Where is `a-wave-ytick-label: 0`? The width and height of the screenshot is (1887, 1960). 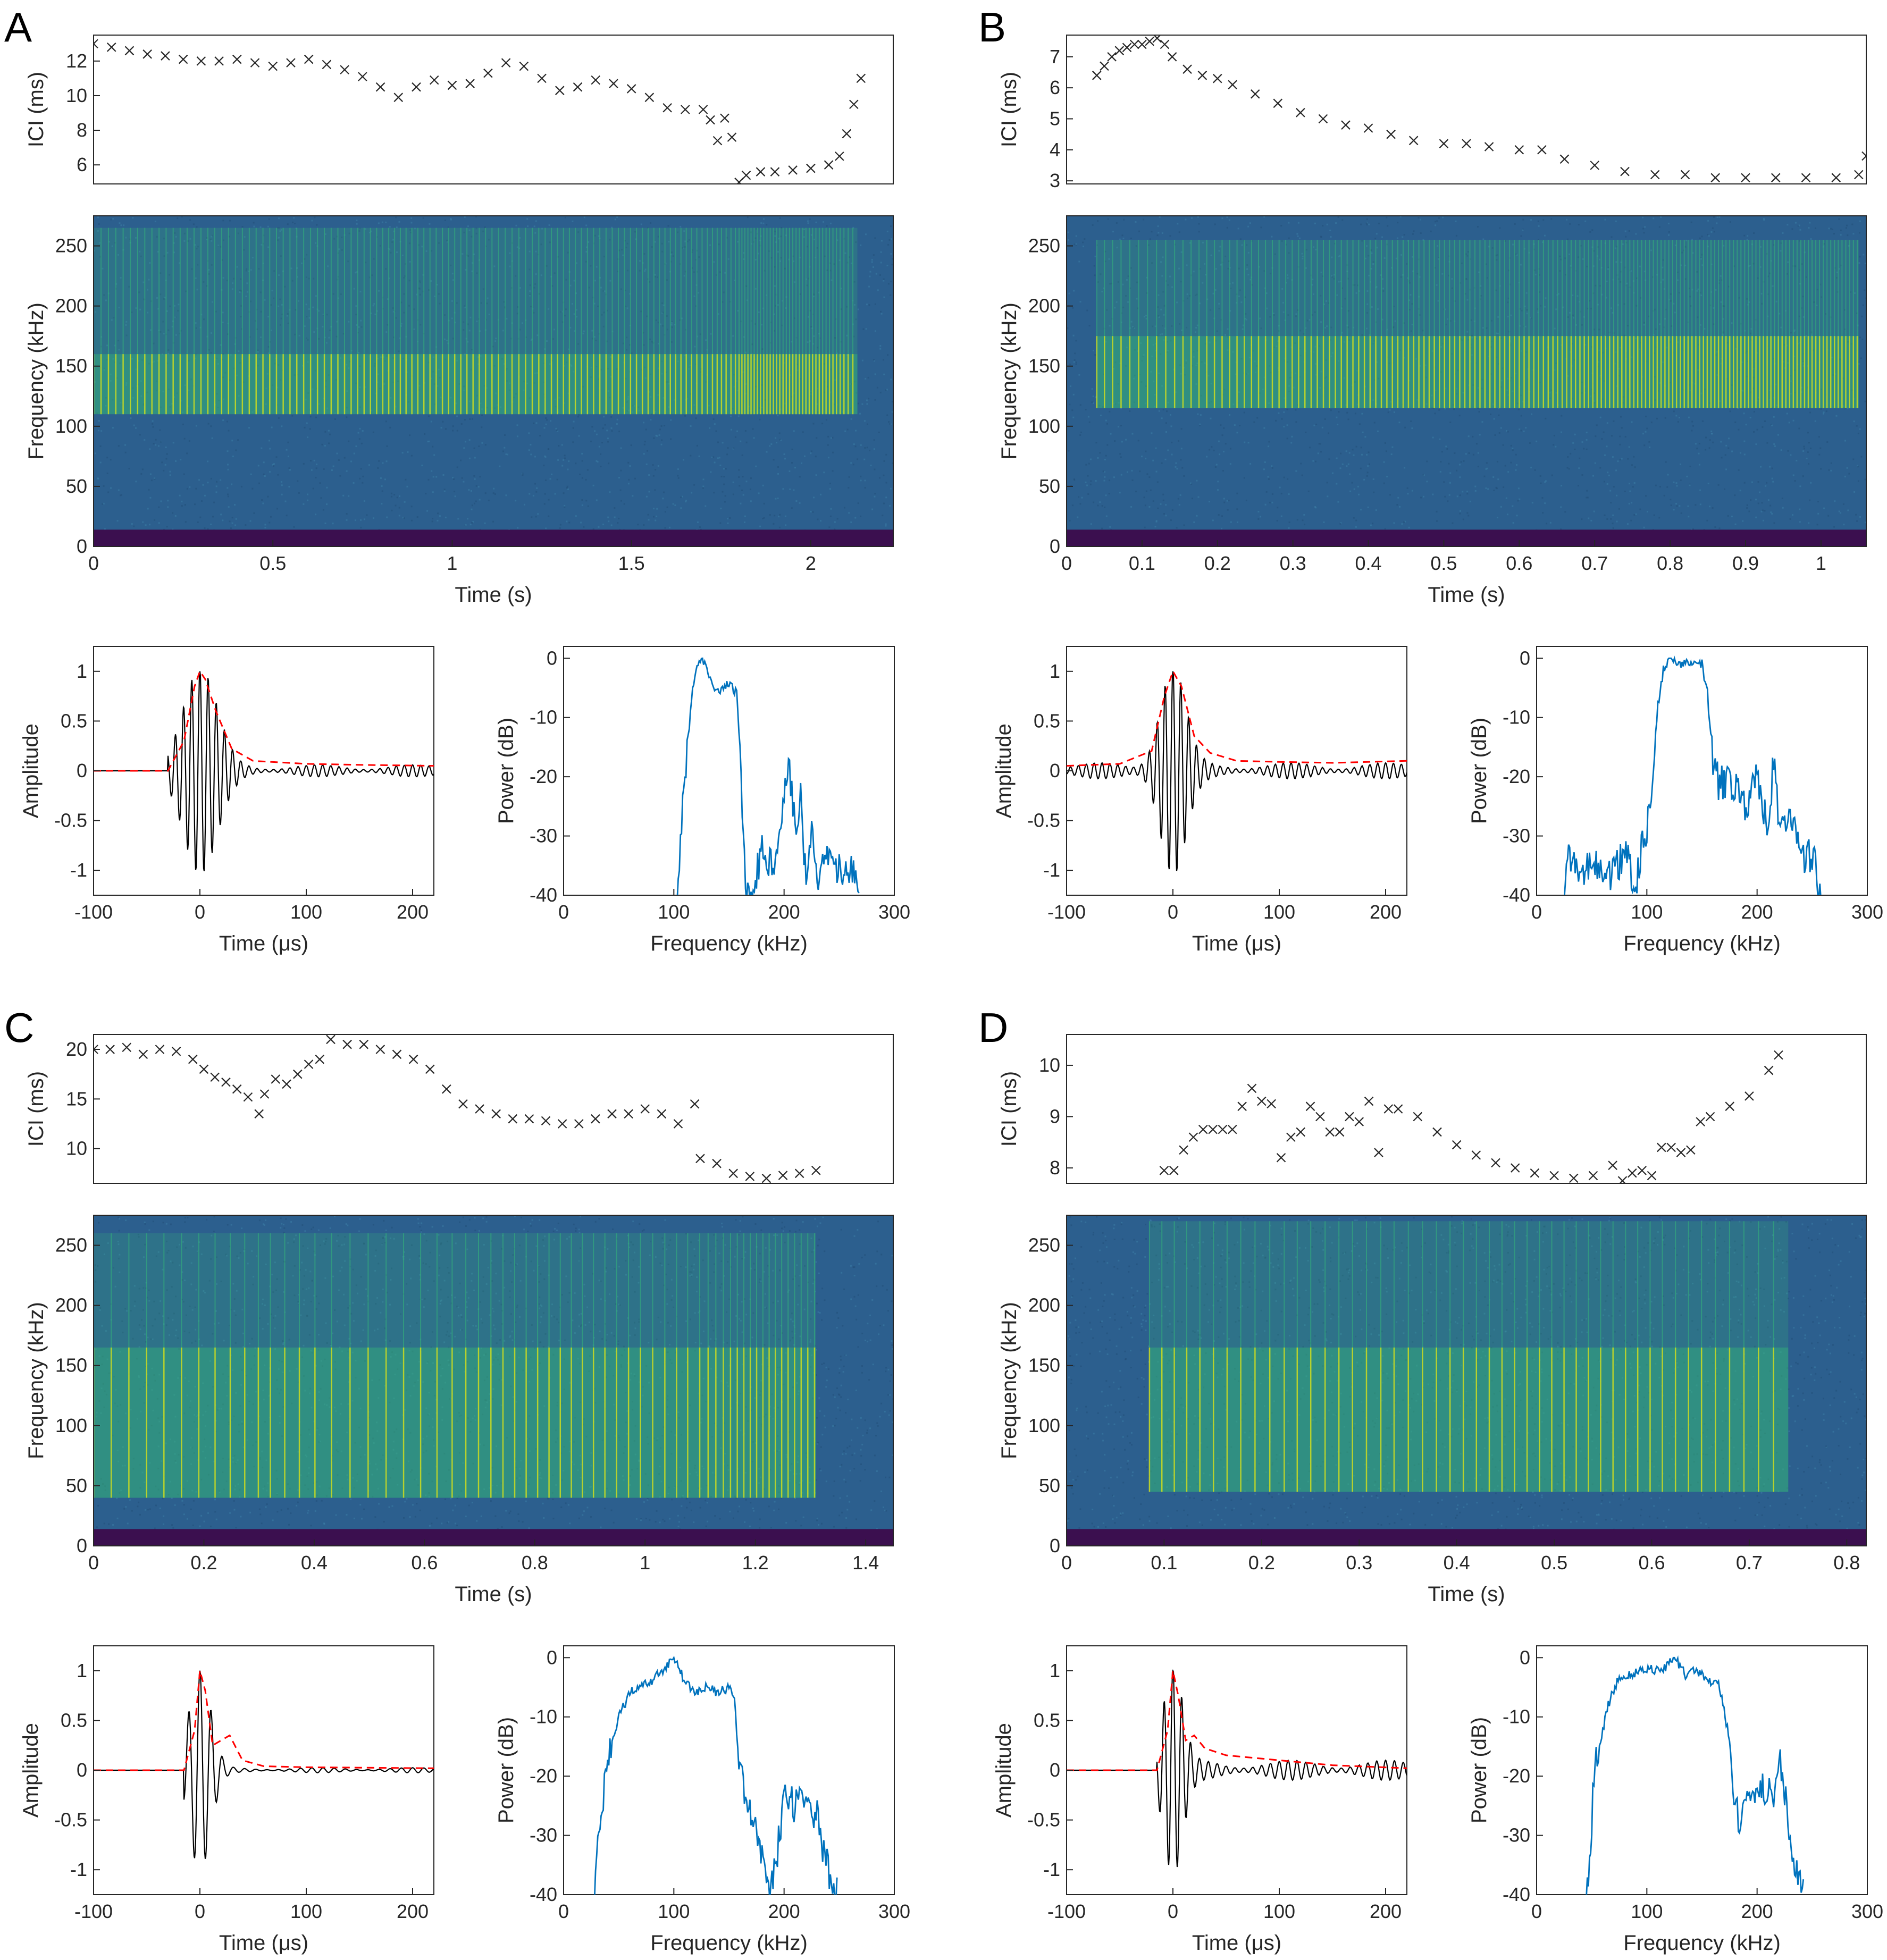 a-wave-ytick-label: 0 is located at coordinates (82, 771).